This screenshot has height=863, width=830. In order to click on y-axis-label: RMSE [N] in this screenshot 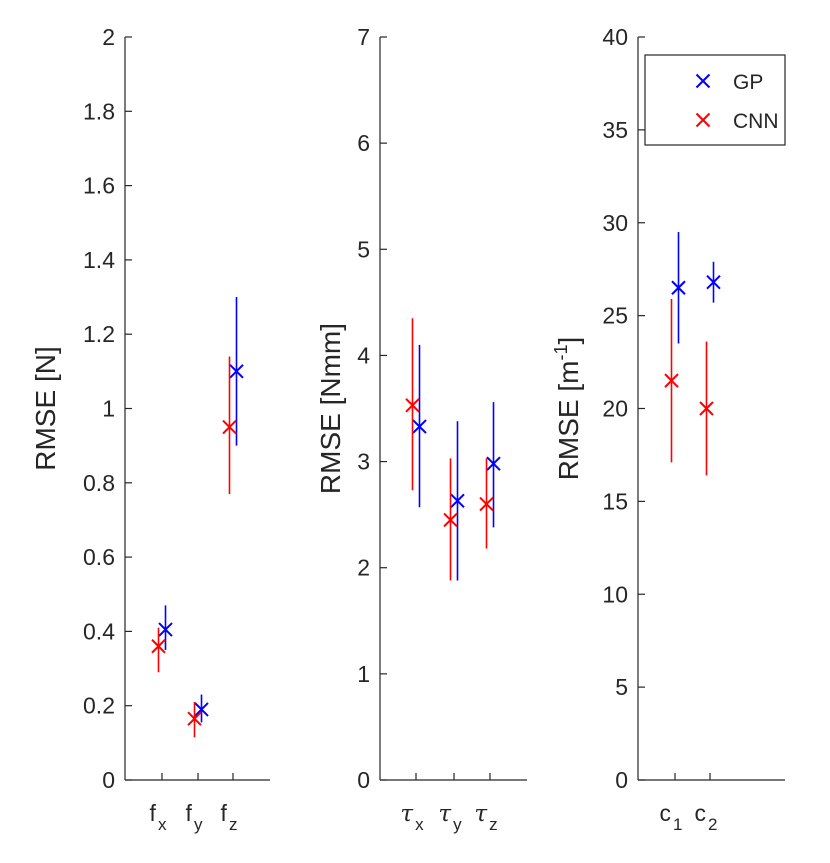, I will do `click(45, 408)`.